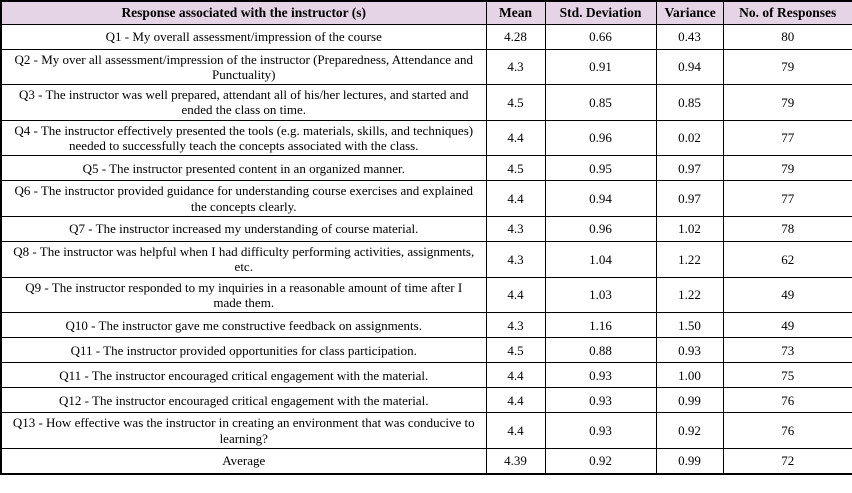 The image size is (852, 493). Describe the element at coordinates (787, 461) in the screenshot. I see `responses-cell: 72` at that location.